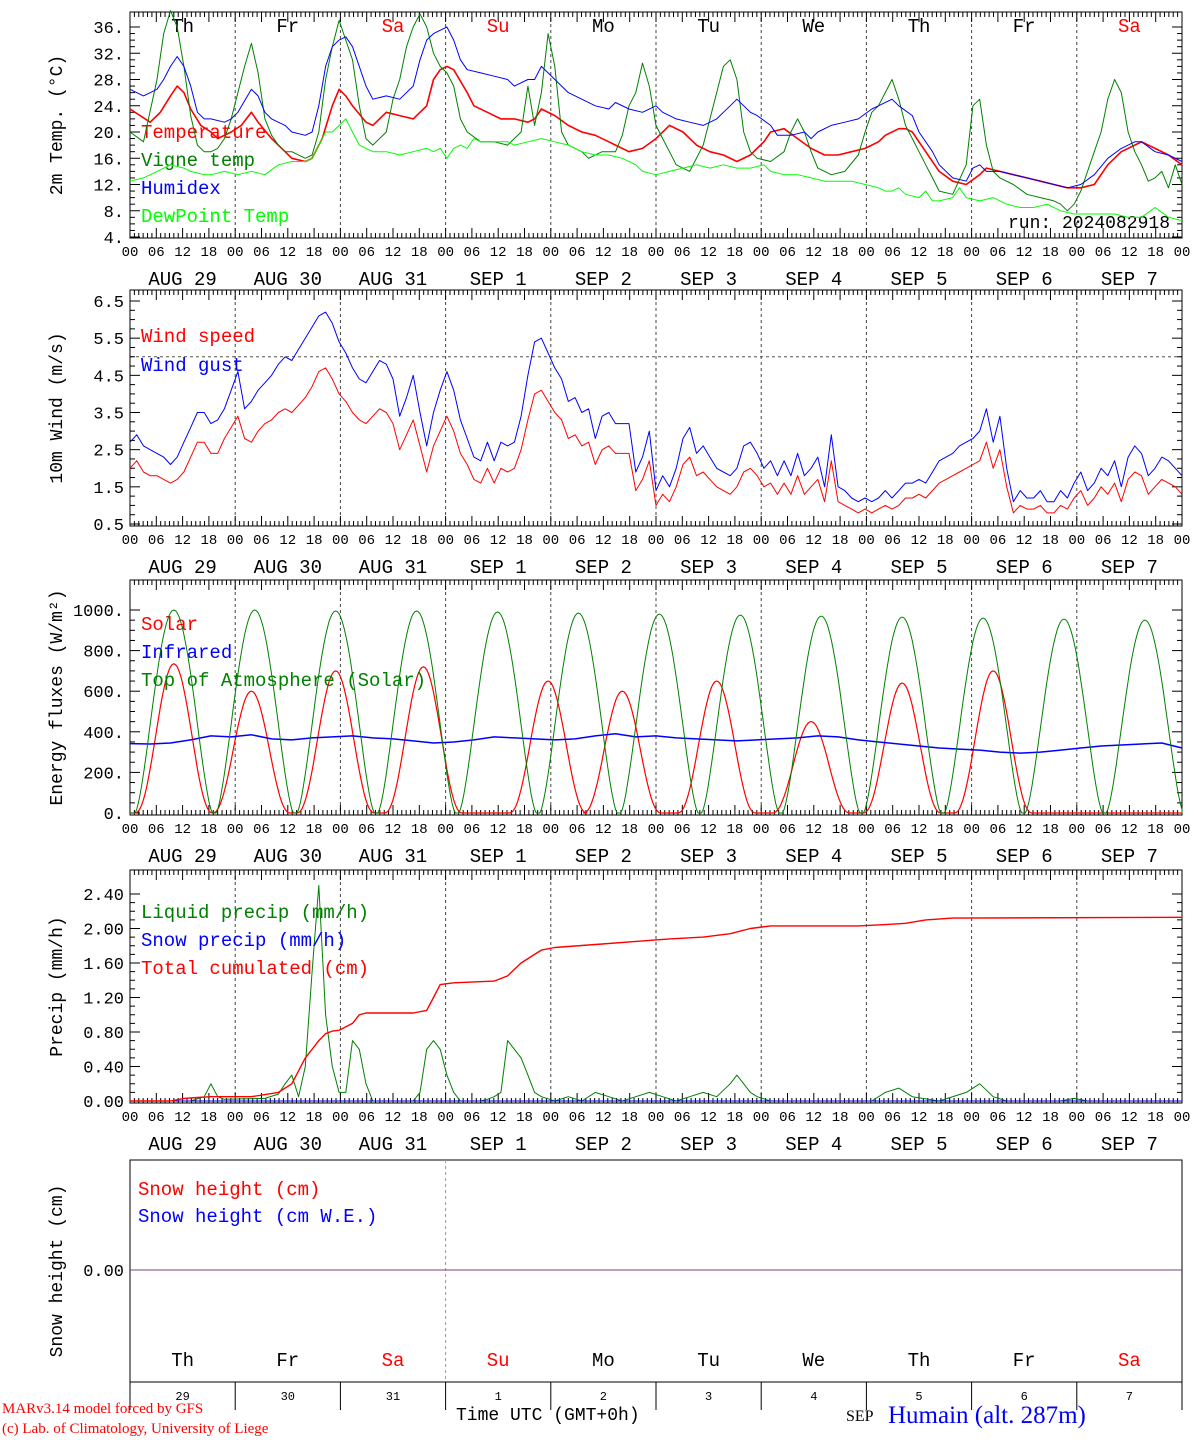  What do you see at coordinates (548, 1416) in the screenshot?
I see `time-axis-label: Time UTC (GMT+0h)` at bounding box center [548, 1416].